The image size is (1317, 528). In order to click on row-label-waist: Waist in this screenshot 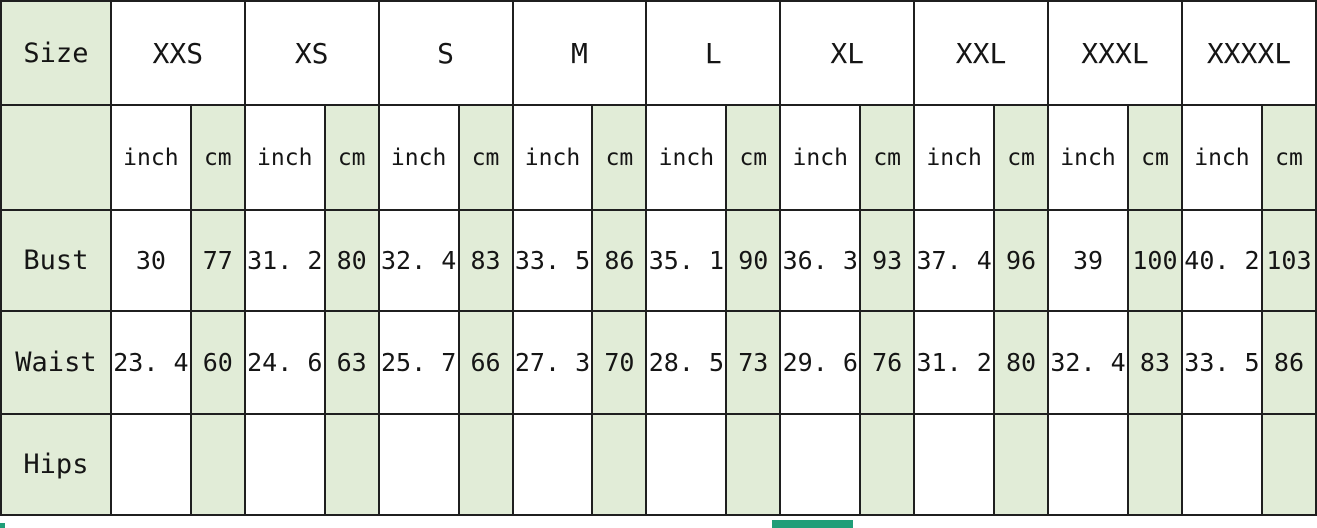, I will do `click(56, 362)`.